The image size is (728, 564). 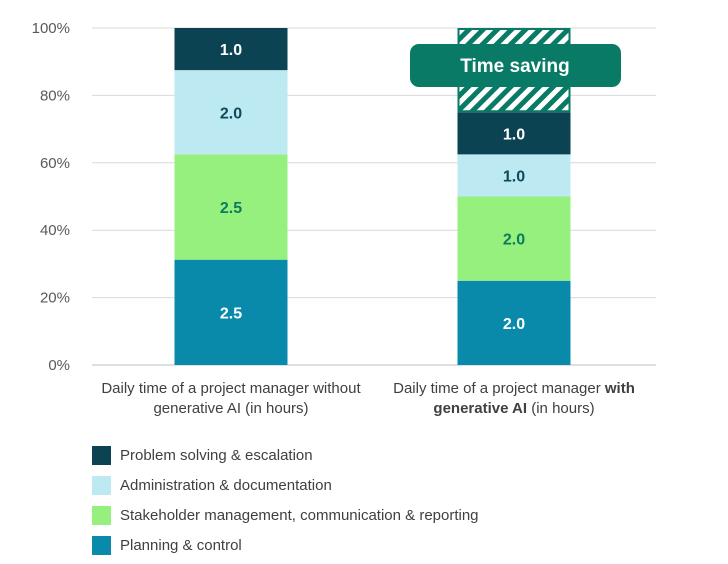 What do you see at coordinates (216, 455) in the screenshot?
I see `legend-label: Problem solving & escalation` at bounding box center [216, 455].